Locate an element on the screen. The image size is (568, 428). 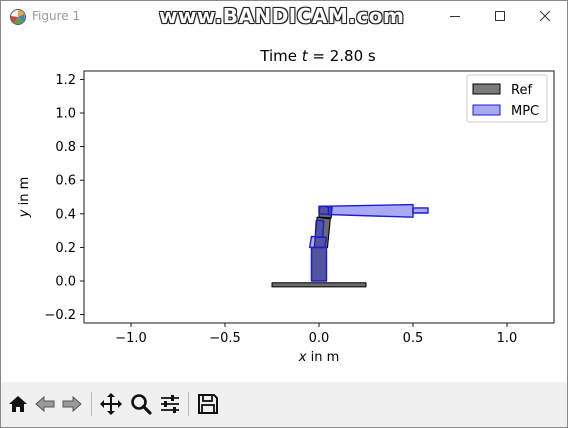
y-tick-label: 1.2 is located at coordinates (65, 80).